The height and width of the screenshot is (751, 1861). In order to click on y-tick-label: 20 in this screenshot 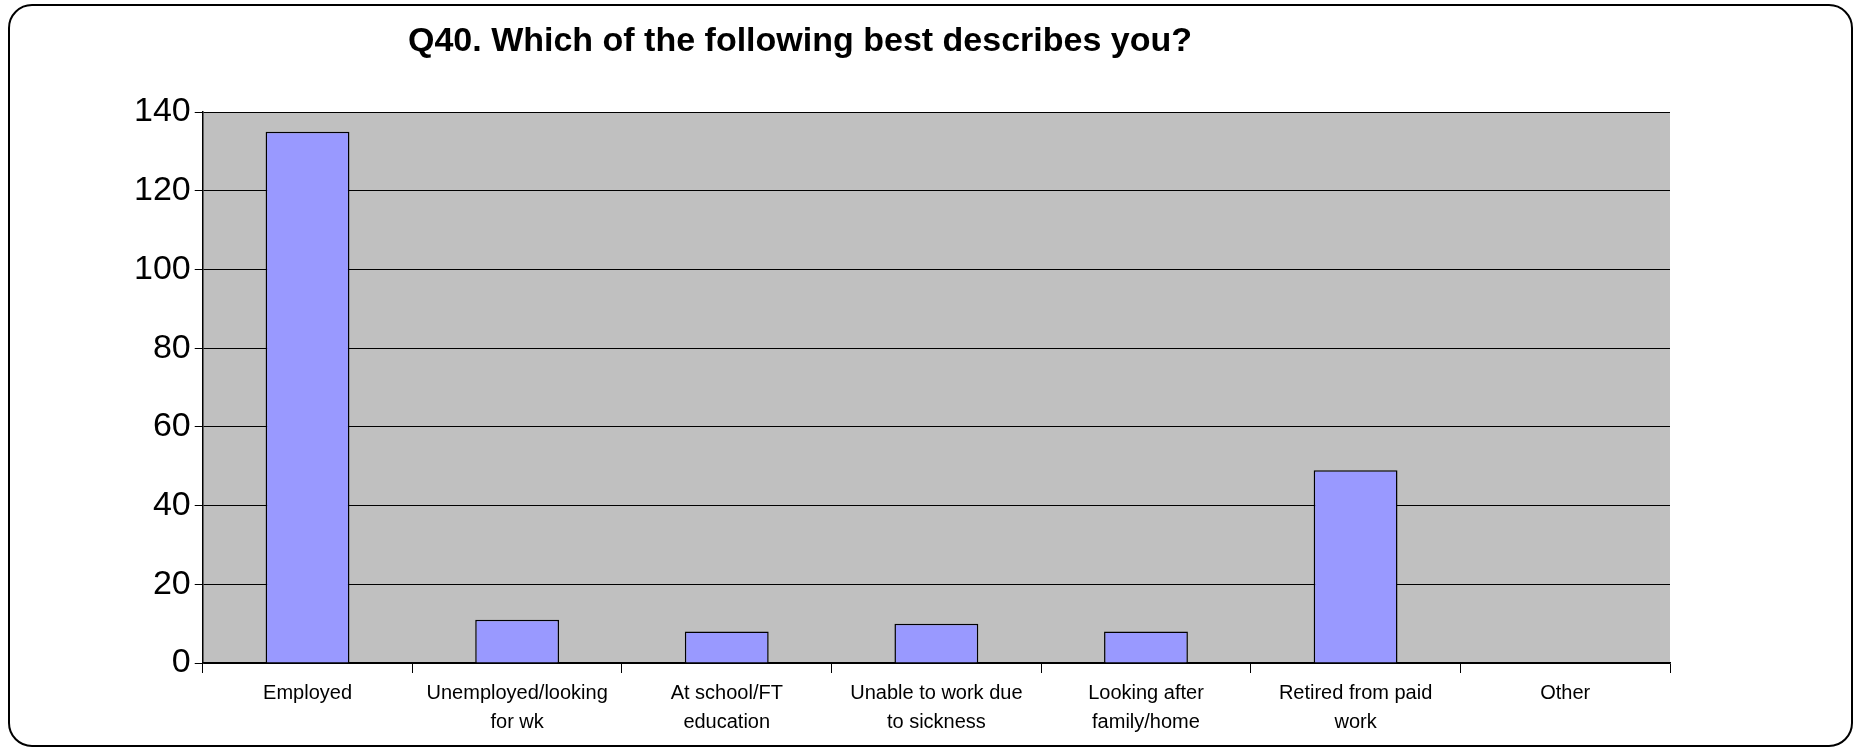, I will do `click(171, 581)`.